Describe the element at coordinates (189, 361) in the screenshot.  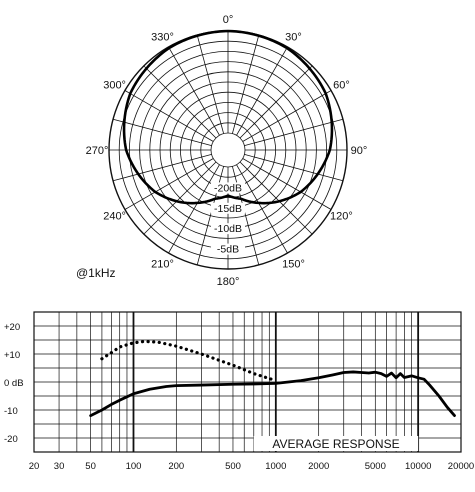
I see `response-curve-proximity` at that location.